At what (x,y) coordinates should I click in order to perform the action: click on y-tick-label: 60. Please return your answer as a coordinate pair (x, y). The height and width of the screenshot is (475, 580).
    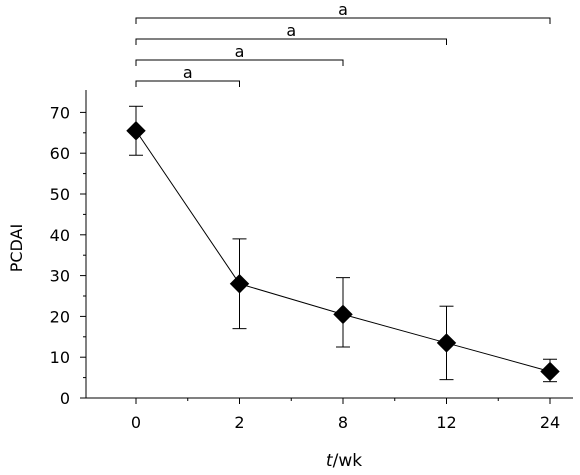
    Looking at the image, I should click on (60, 153).